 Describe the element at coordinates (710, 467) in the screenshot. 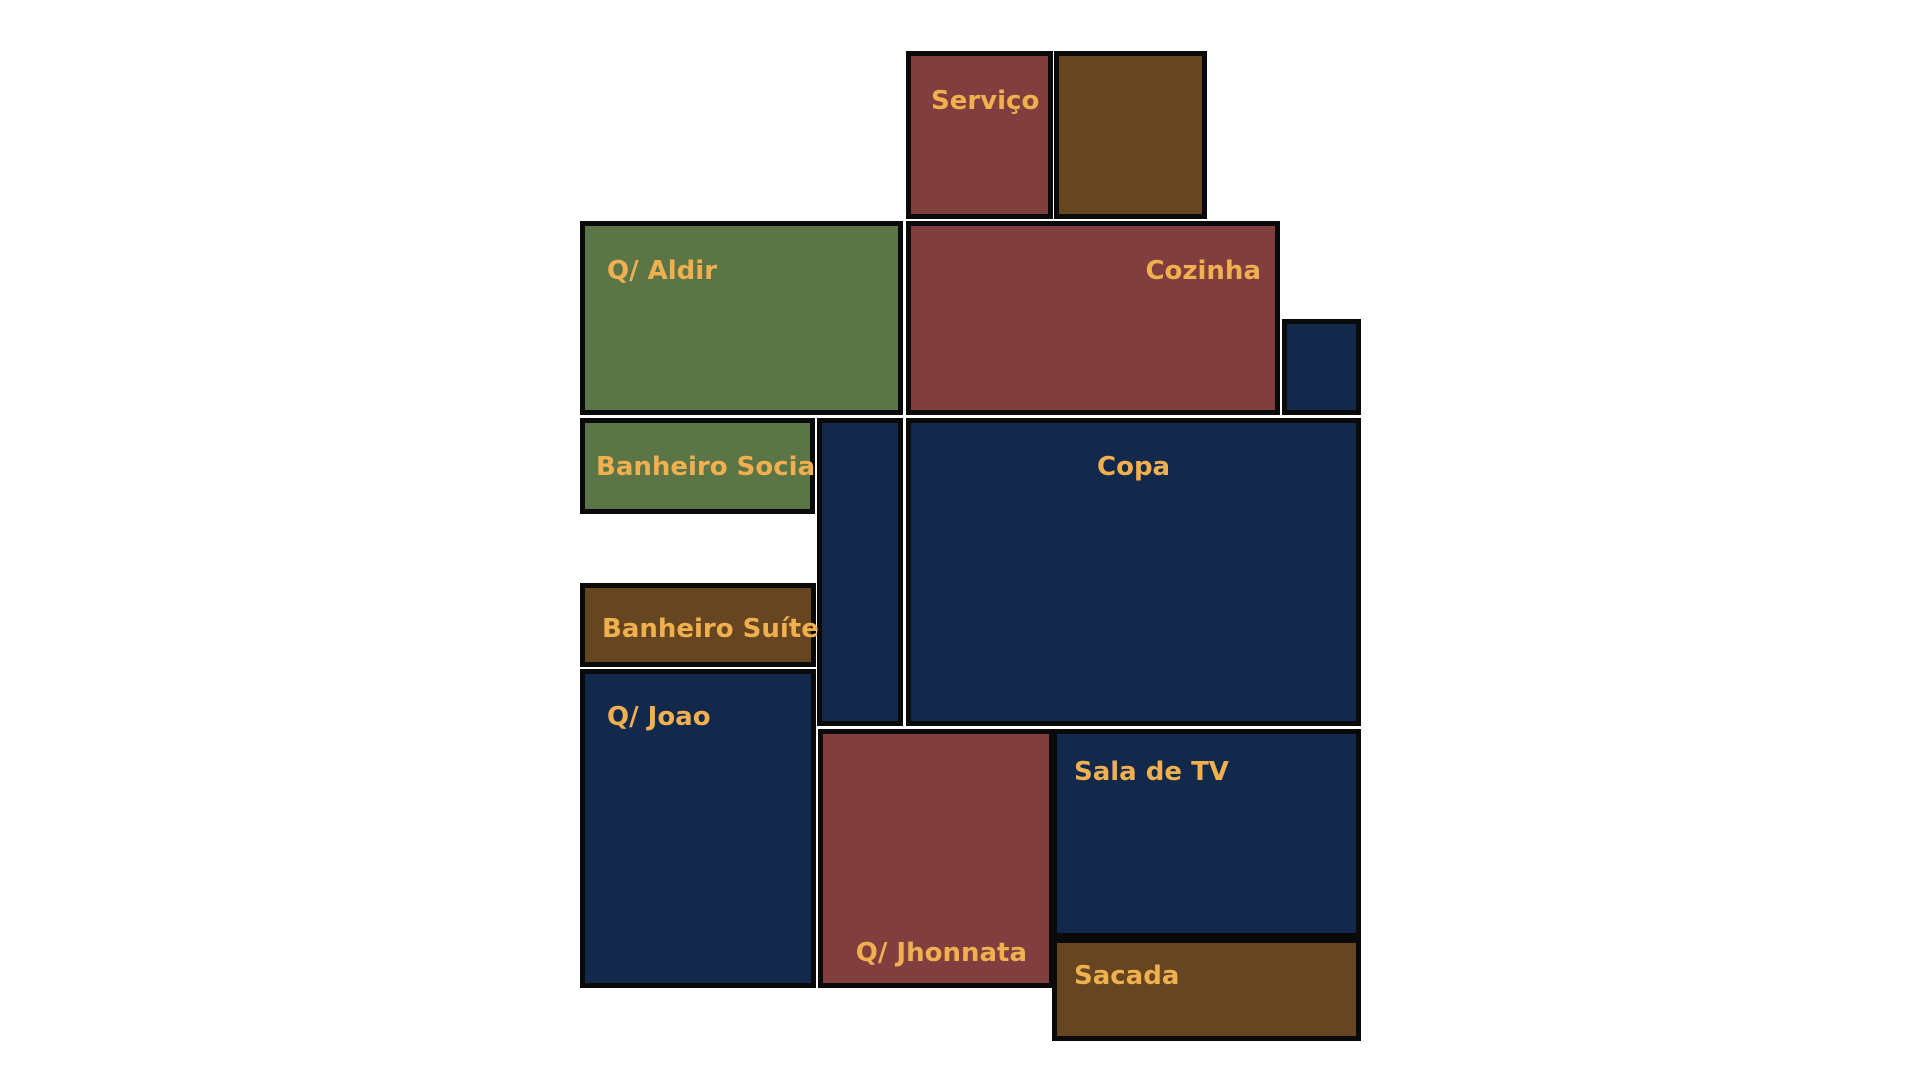

I see `room-label-banheiro-social: Banheiro Social` at that location.